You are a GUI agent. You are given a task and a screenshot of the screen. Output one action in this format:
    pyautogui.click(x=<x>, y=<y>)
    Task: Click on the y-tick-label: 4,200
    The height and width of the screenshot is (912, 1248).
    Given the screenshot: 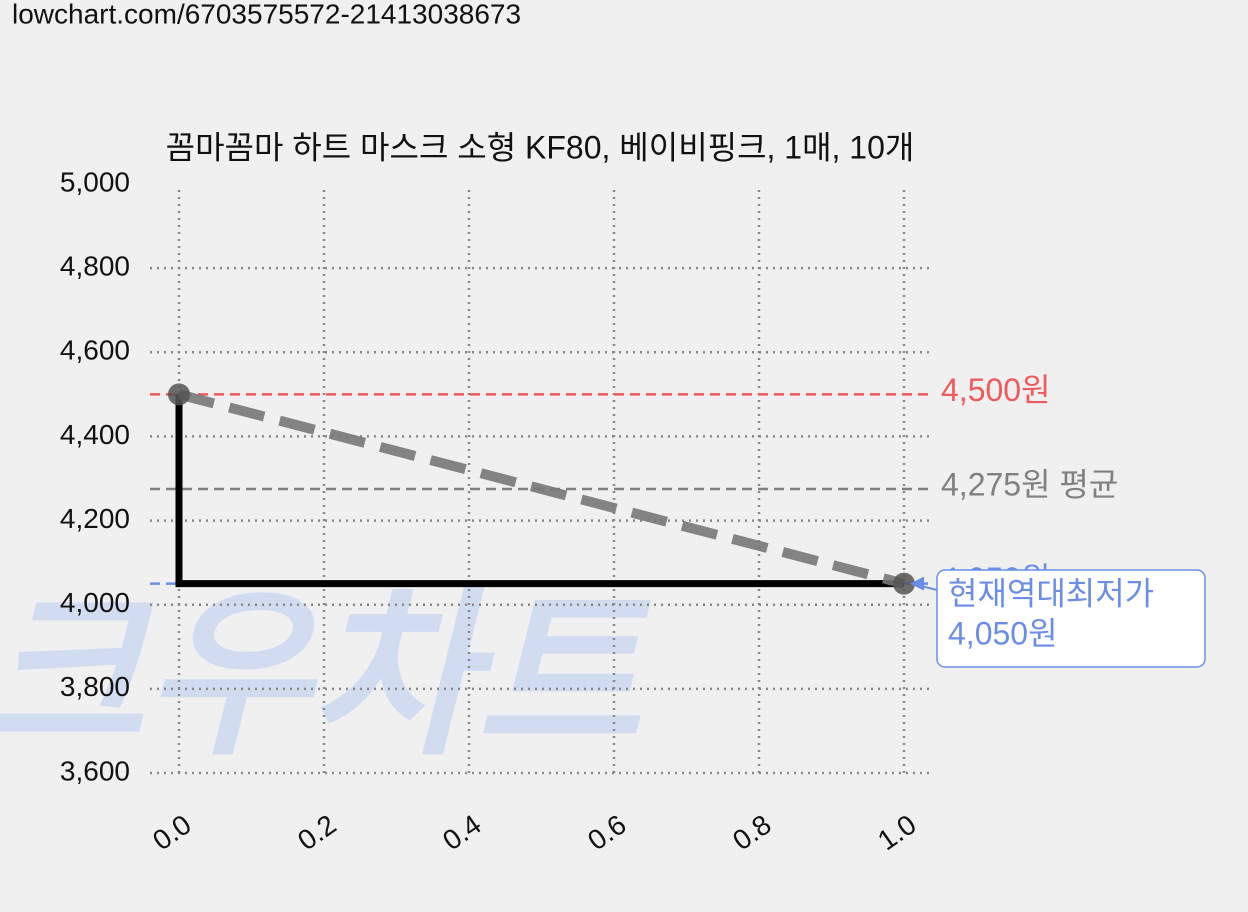 What is the action you would take?
    pyautogui.click(x=95, y=518)
    